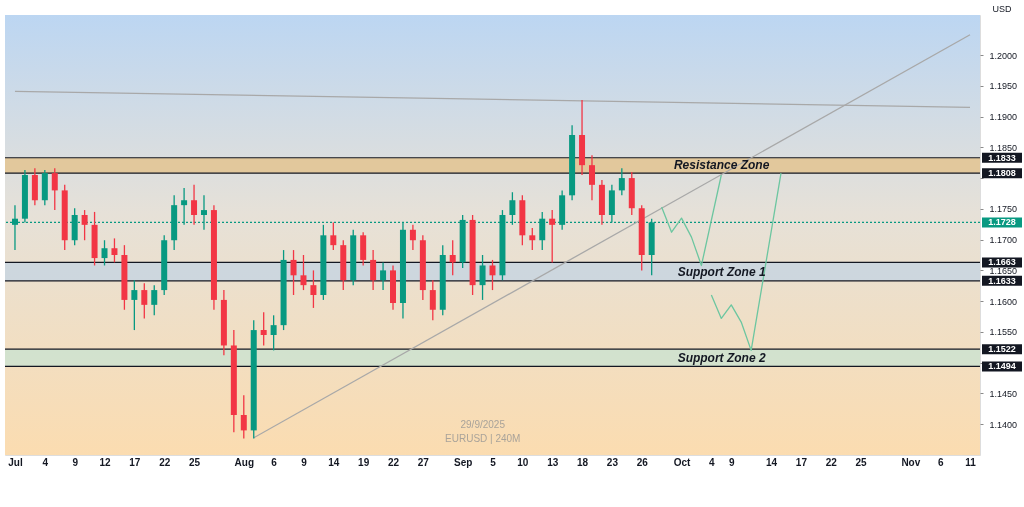  Describe the element at coordinates (105, 462) in the screenshot. I see `x-tick-label: 12` at that location.